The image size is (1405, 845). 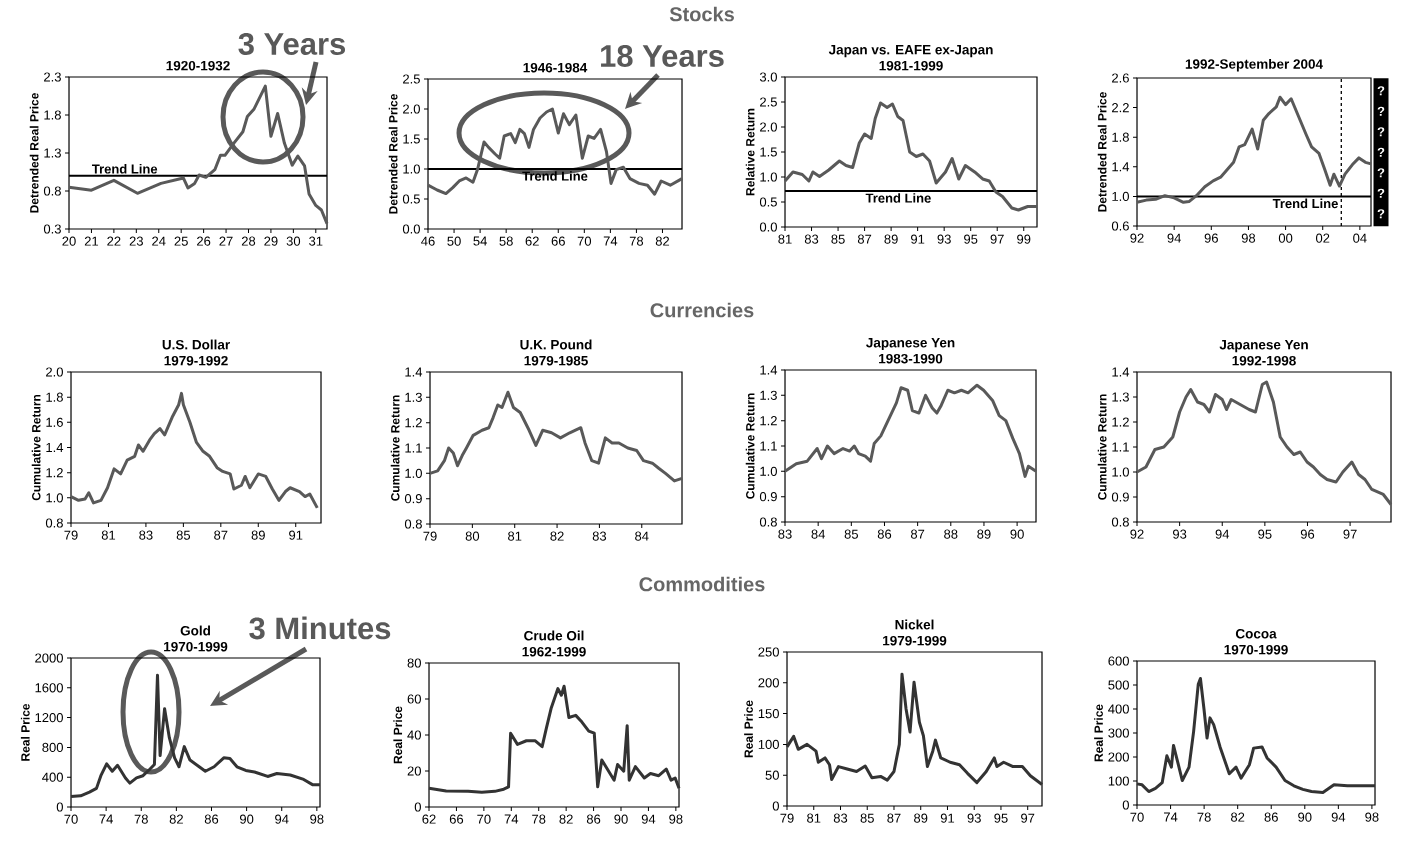 I want to click on chart-subtitle: 1992-September 2004, so click(x=1254, y=65).